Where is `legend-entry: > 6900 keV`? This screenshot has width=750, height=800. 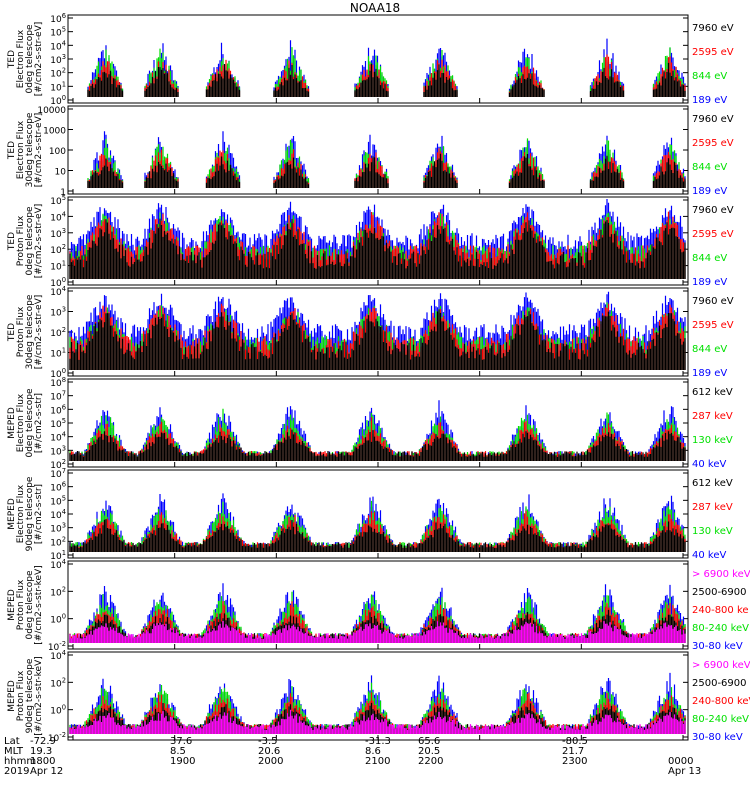
legend-entry: > 6900 keV is located at coordinates (721, 574).